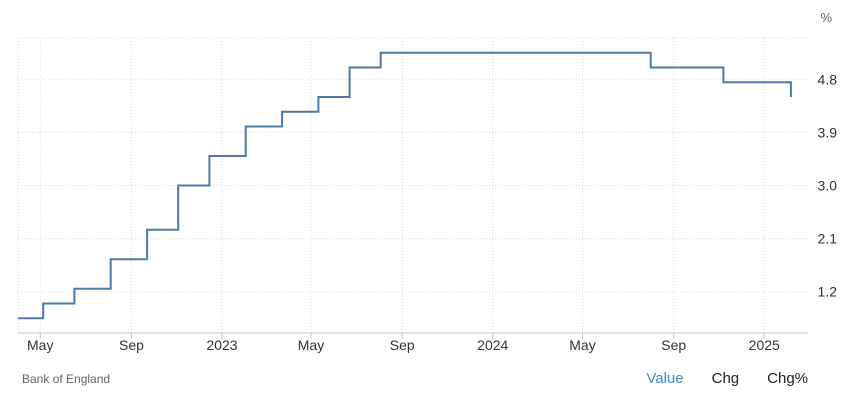 This screenshot has height=407, width=848. Describe the element at coordinates (413, 335) in the screenshot. I see `axes` at that location.